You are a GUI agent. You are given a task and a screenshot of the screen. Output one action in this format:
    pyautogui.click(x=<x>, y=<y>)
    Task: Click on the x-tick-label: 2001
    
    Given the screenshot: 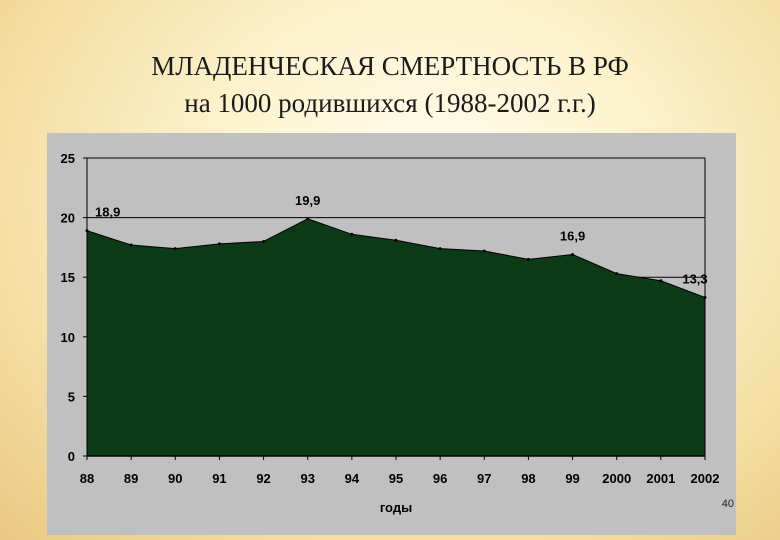 What is the action you would take?
    pyautogui.click(x=660, y=478)
    